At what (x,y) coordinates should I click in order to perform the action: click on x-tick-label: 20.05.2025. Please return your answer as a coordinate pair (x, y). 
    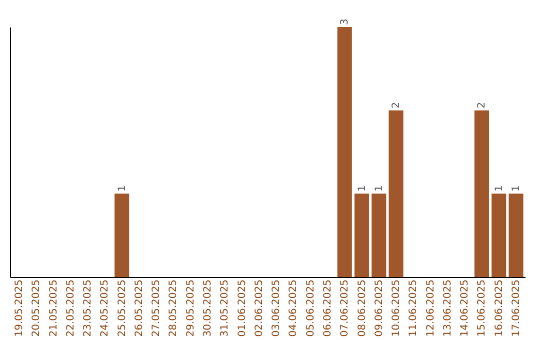
    Looking at the image, I should click on (36, 308).